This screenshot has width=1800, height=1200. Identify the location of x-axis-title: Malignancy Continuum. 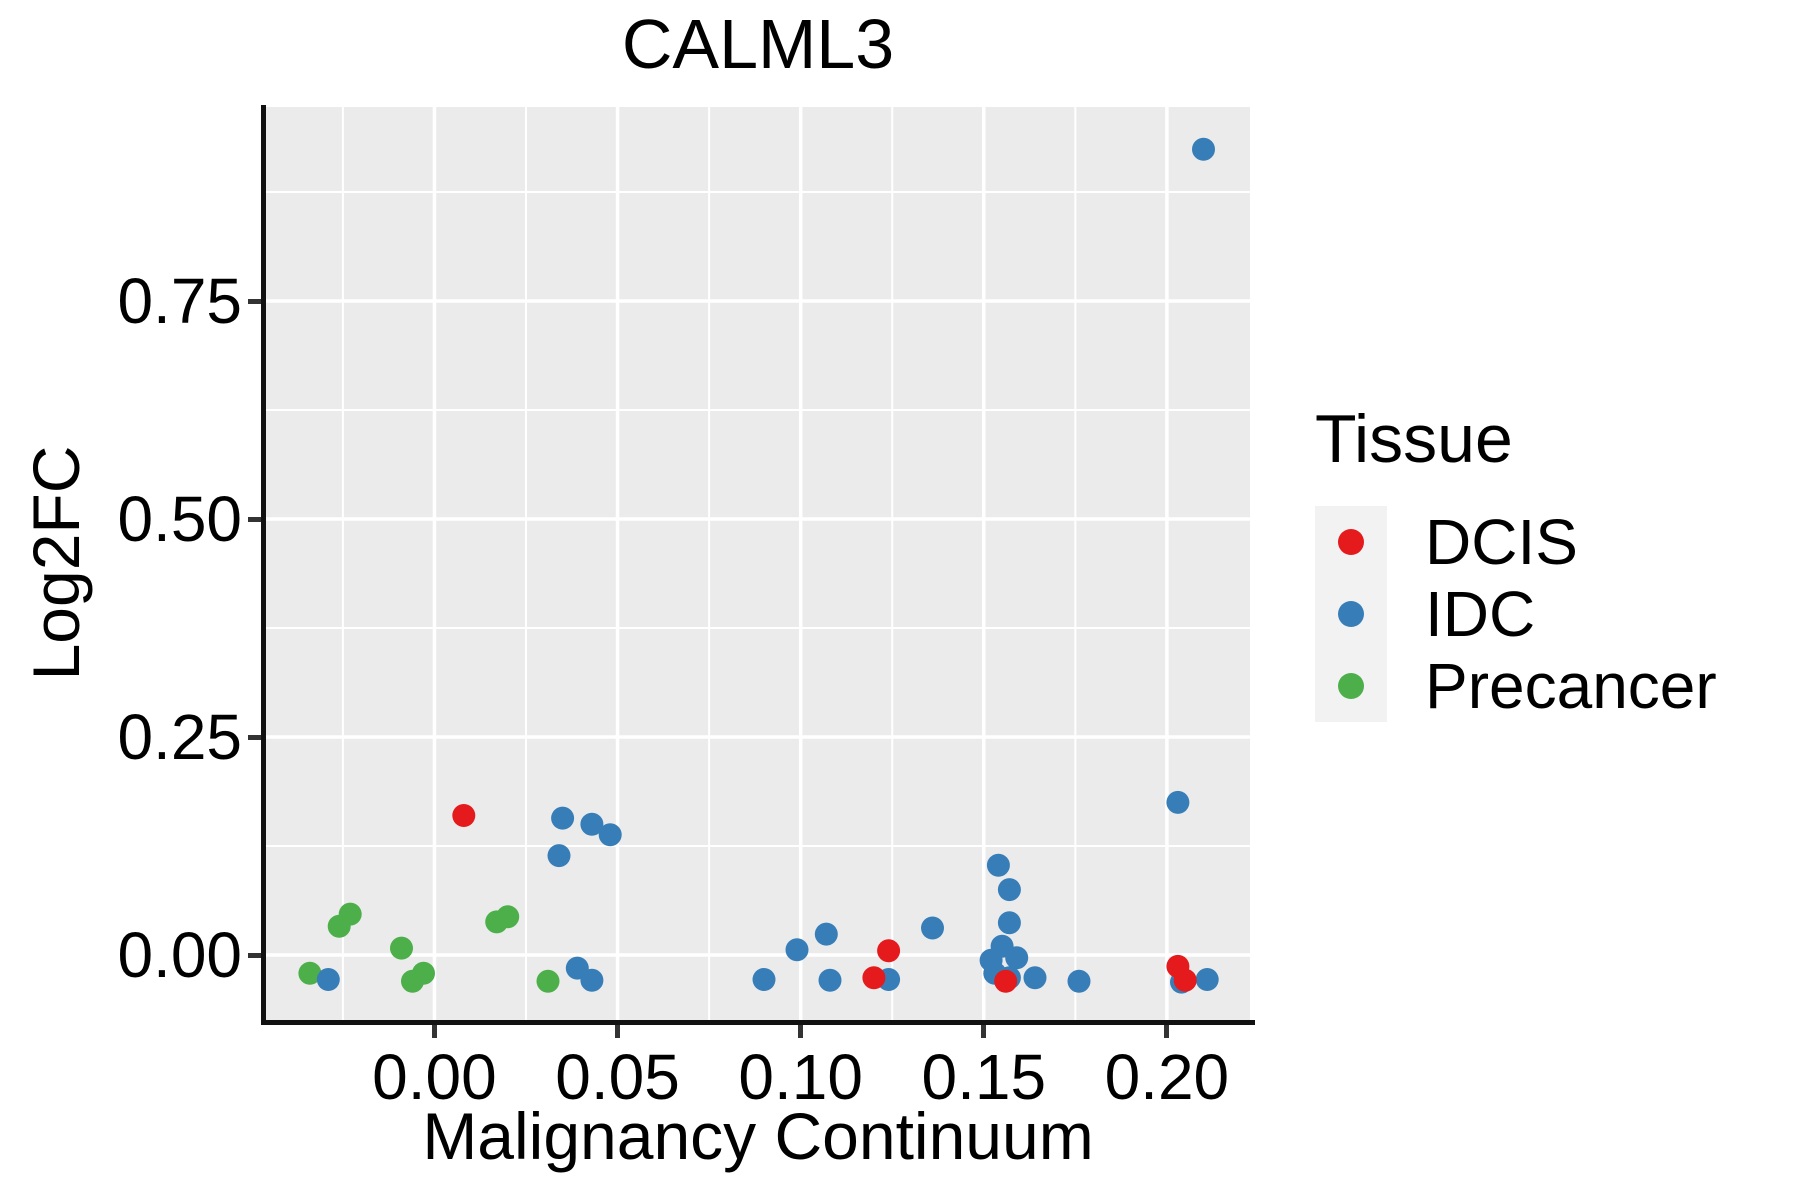
(758, 1136).